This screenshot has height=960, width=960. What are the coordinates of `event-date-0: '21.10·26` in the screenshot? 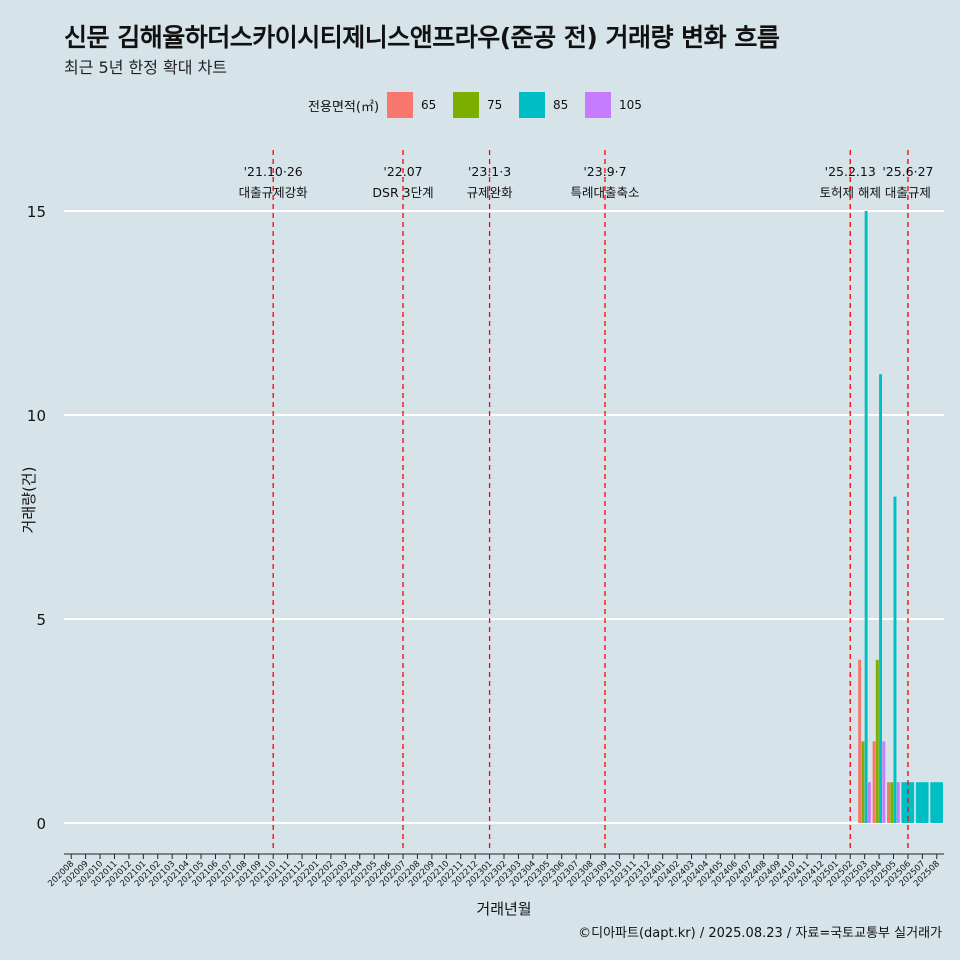 It's located at (273, 171).